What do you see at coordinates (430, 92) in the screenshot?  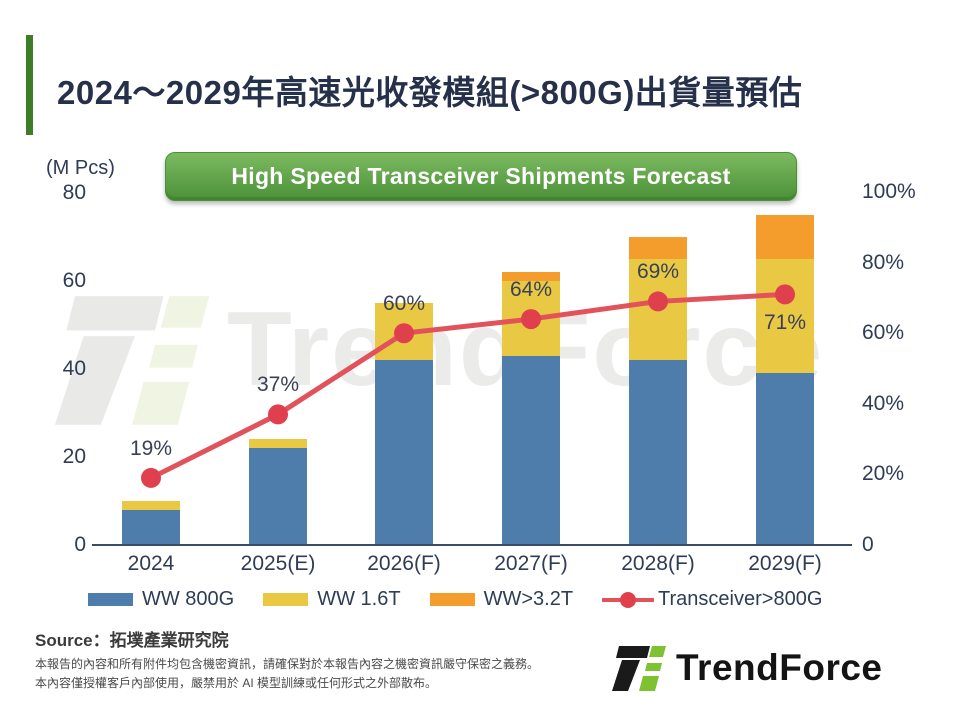 I see `page-title: 2024～2029年高速光收發模組(>800G)出貨量預估` at bounding box center [430, 92].